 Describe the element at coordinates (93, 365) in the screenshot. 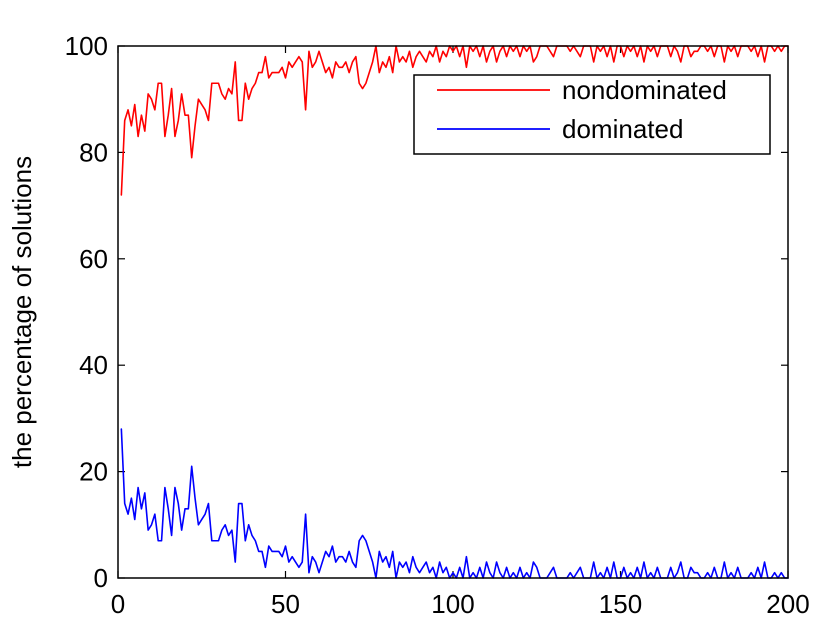

I see `y-tick-label: 40` at that location.